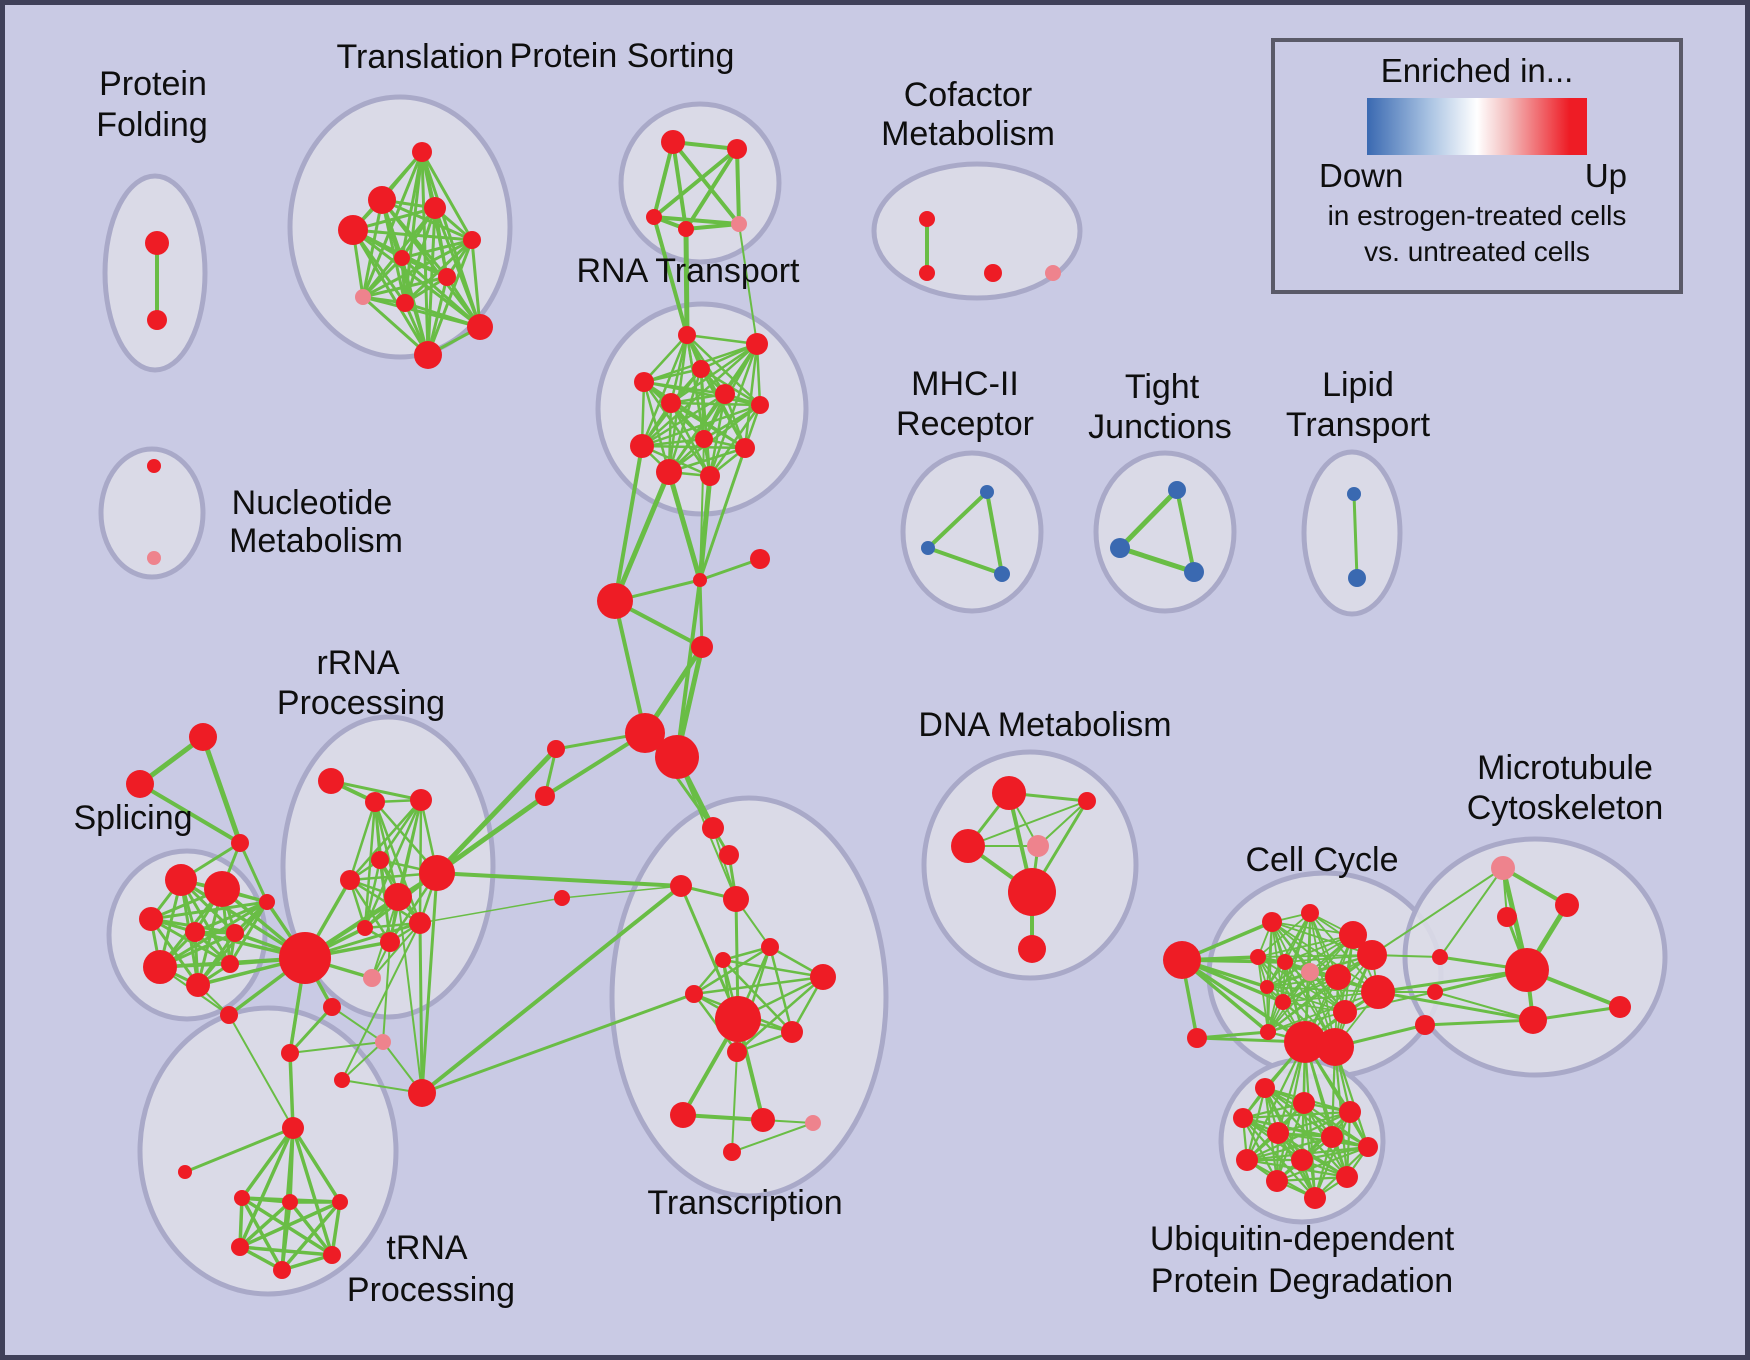 The image size is (1750, 1360). Describe the element at coordinates (1247, 1160) in the screenshot. I see `node-ub8` at that location.